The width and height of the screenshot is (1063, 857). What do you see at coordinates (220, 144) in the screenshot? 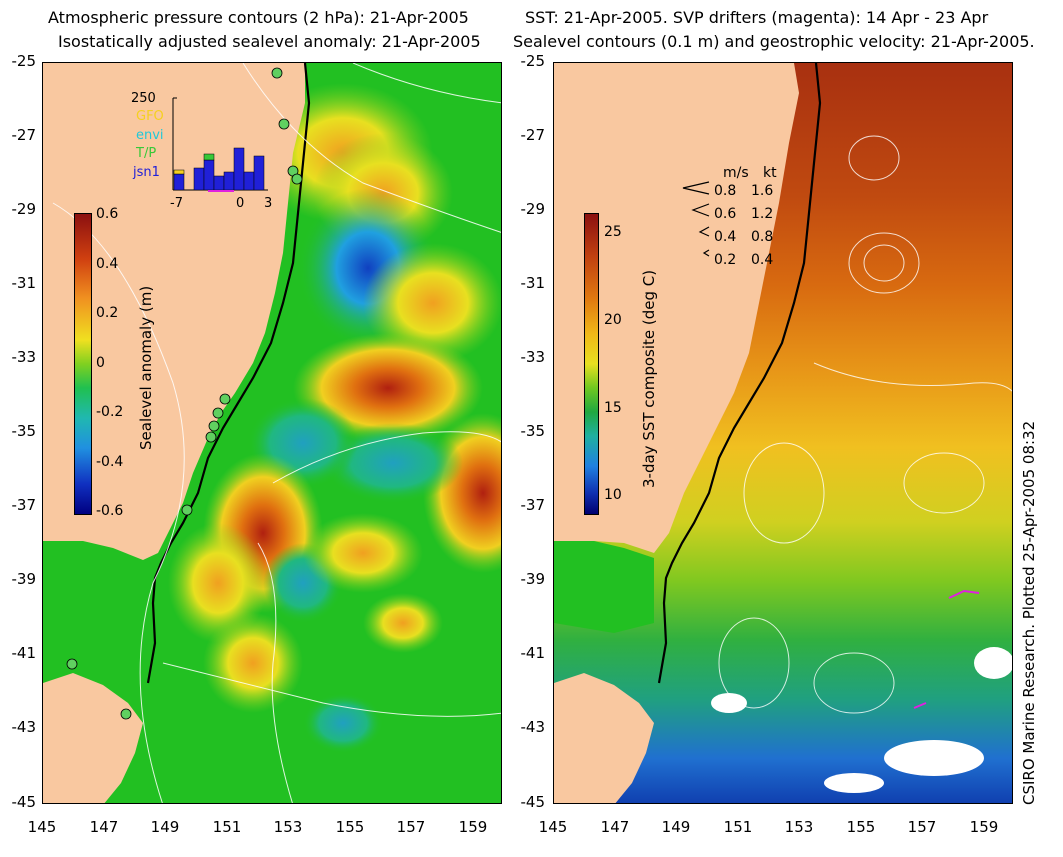
I see `altimeter-histogram` at bounding box center [220, 144].